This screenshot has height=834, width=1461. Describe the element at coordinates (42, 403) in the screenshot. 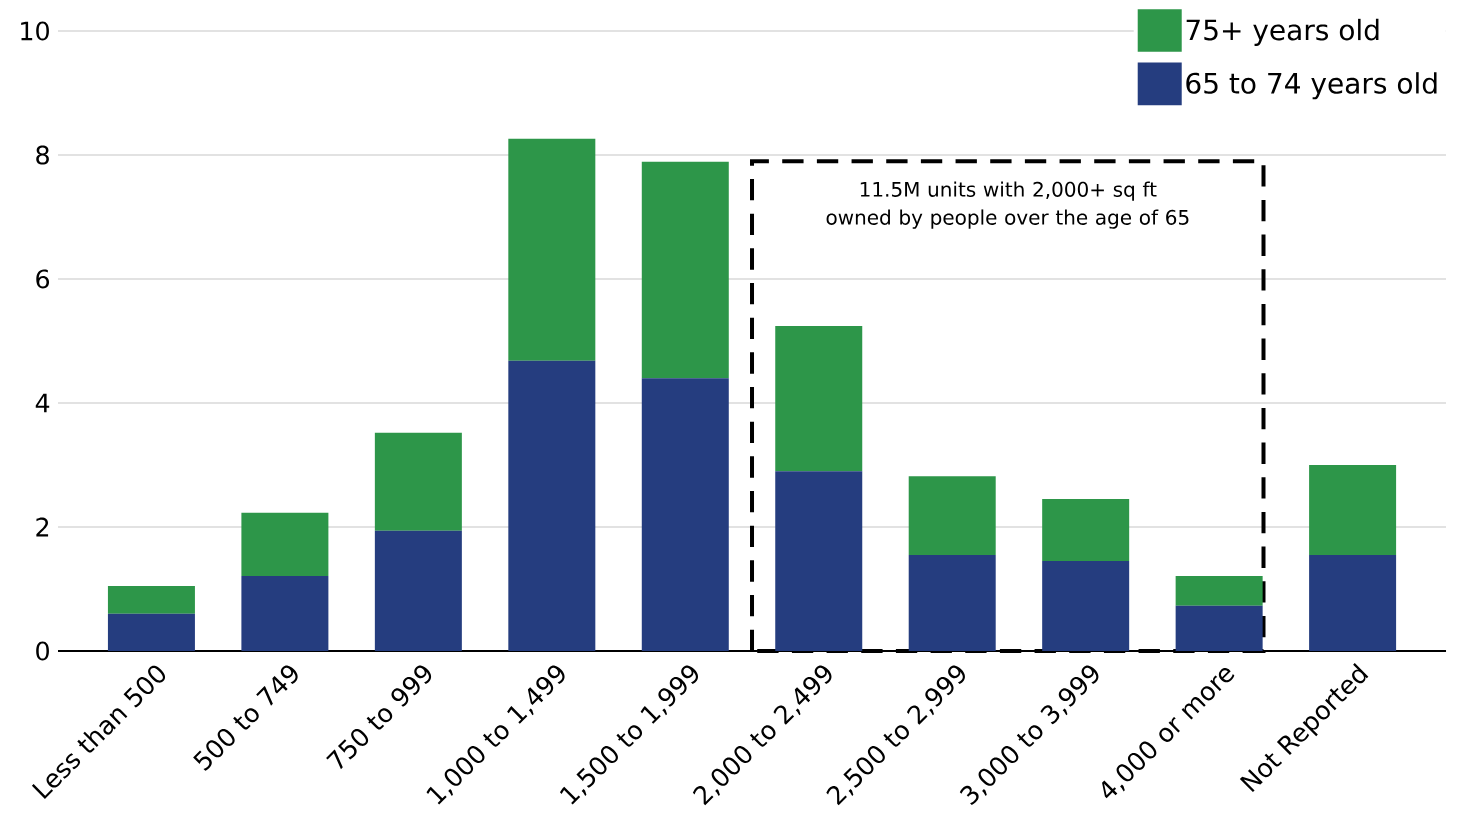

I see `y-tick-label: 4` at that location.